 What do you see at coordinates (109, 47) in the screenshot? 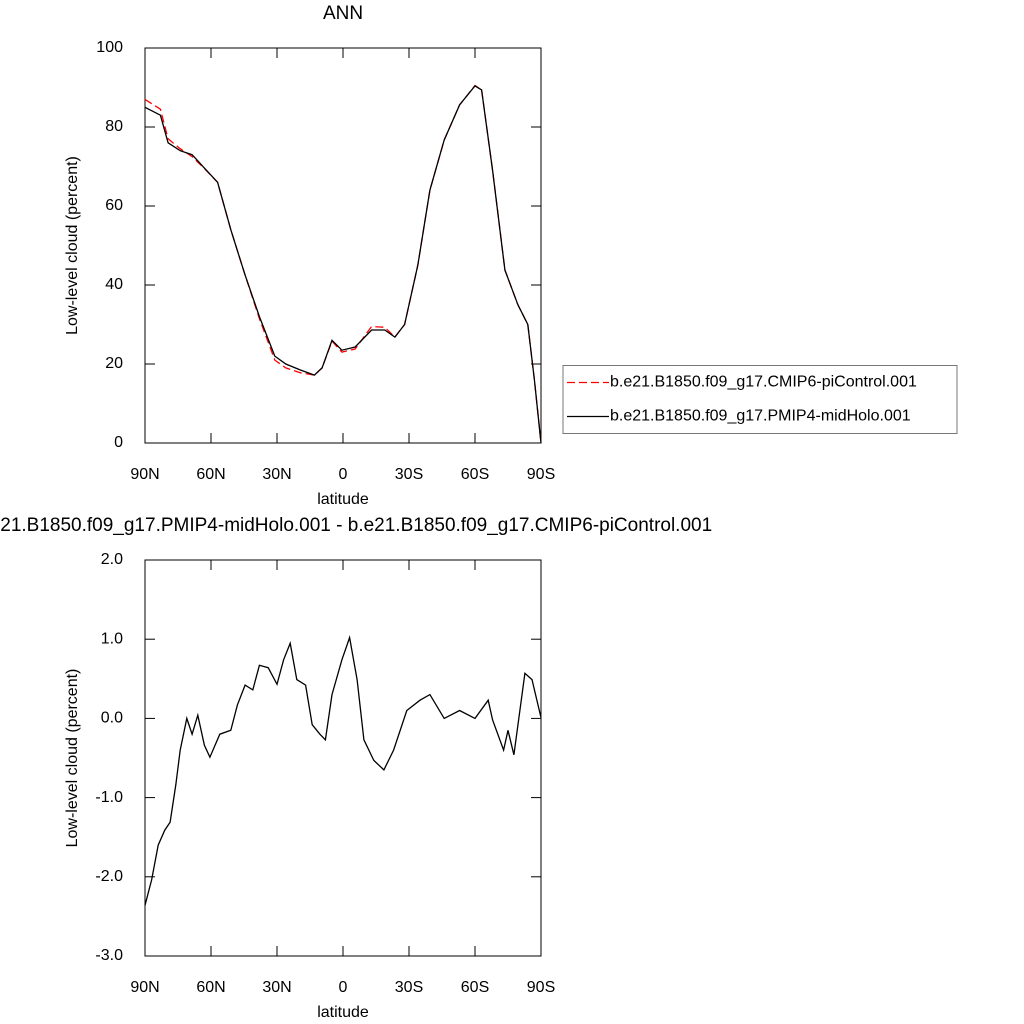
I see `y-tick-label: 100` at bounding box center [109, 47].